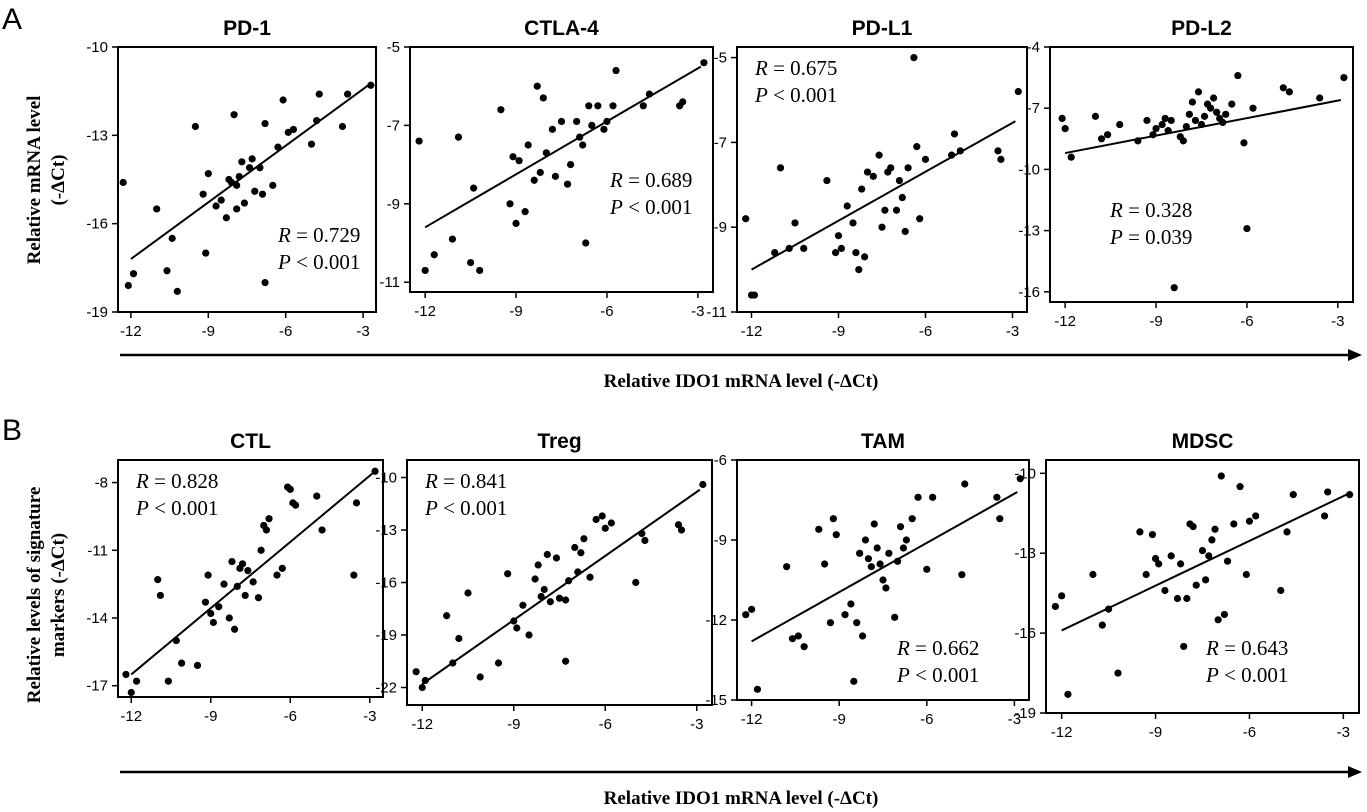  Describe the element at coordinates (1158, 237) in the screenshot. I see `p-value: = 0.039` at that location.